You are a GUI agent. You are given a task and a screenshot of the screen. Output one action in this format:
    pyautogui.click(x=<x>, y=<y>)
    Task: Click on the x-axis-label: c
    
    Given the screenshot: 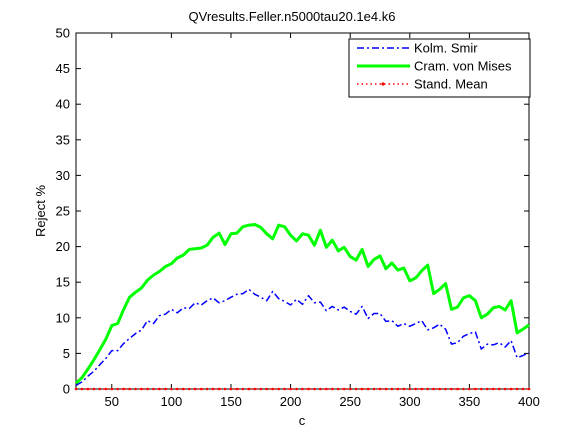 What is the action you would take?
    pyautogui.click(x=302, y=420)
    